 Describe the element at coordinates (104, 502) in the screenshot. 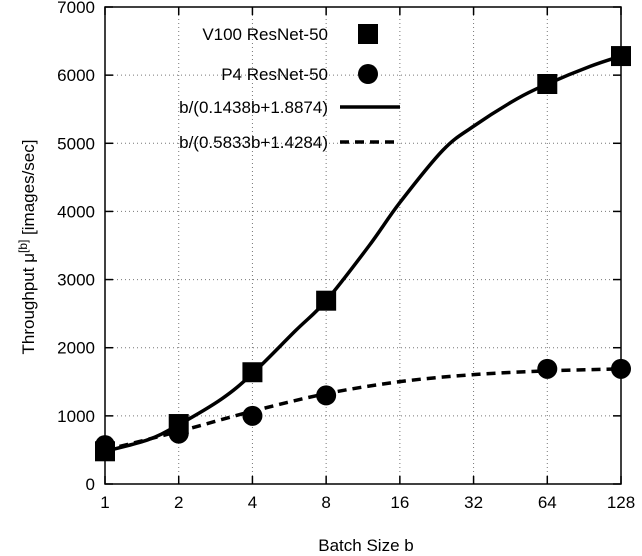

I see `x-tick-label: 1` at that location.